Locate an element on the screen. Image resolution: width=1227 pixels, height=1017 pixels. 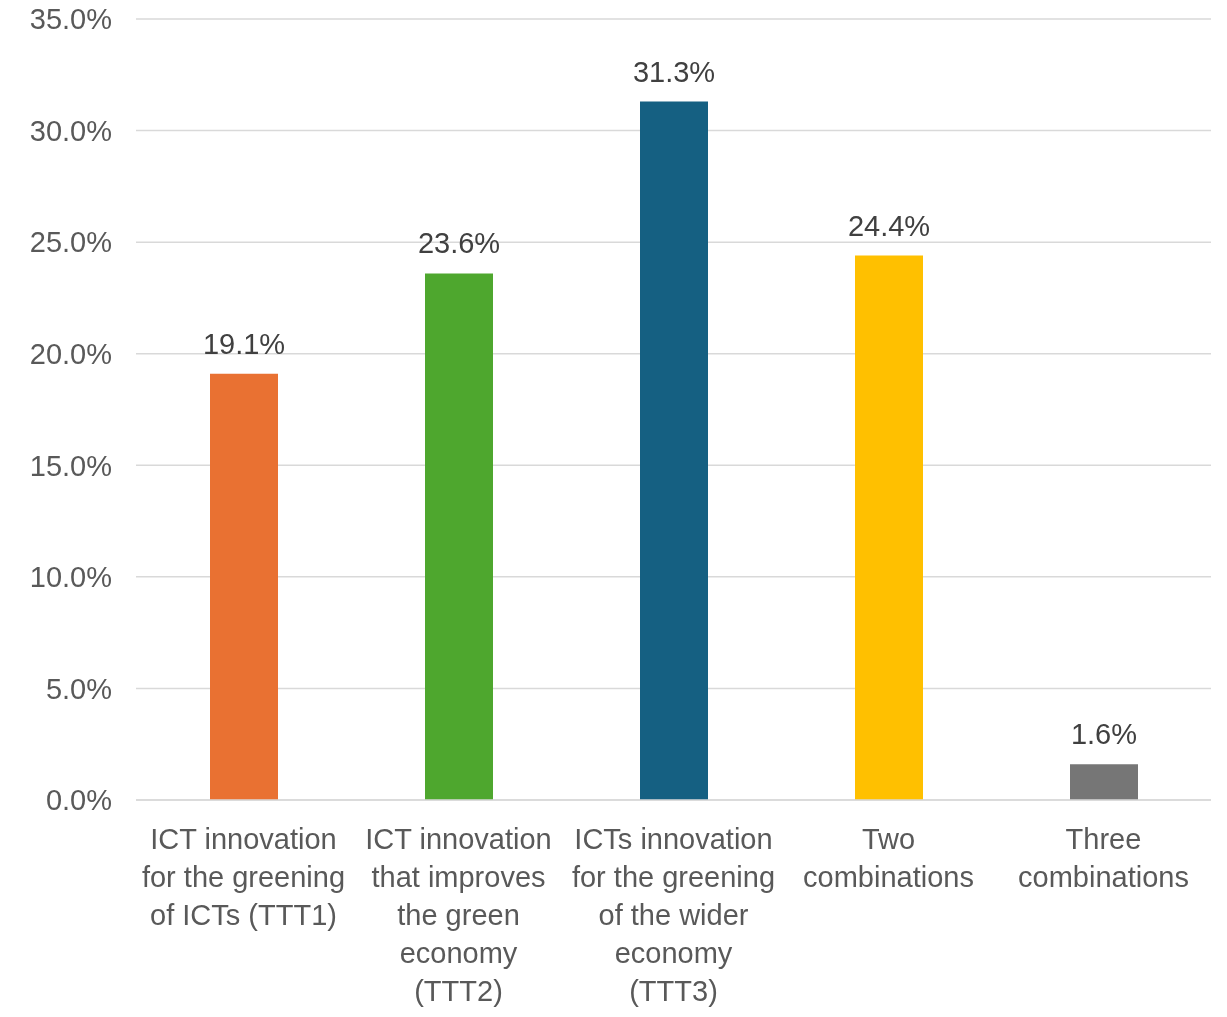
data-label: 19.1% is located at coordinates (244, 343).